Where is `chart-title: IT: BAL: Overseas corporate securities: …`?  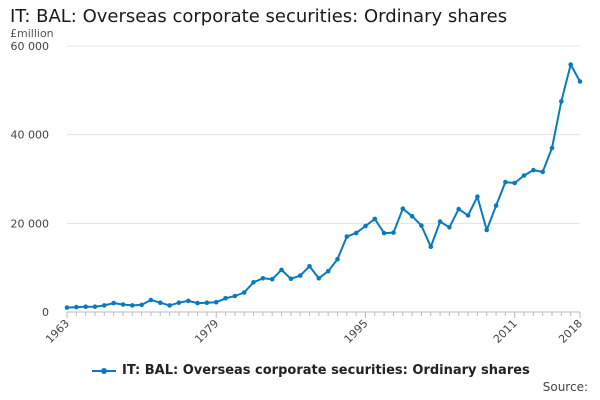 chart-title: IT: BAL: Overseas corporate securities: … is located at coordinates (259, 16).